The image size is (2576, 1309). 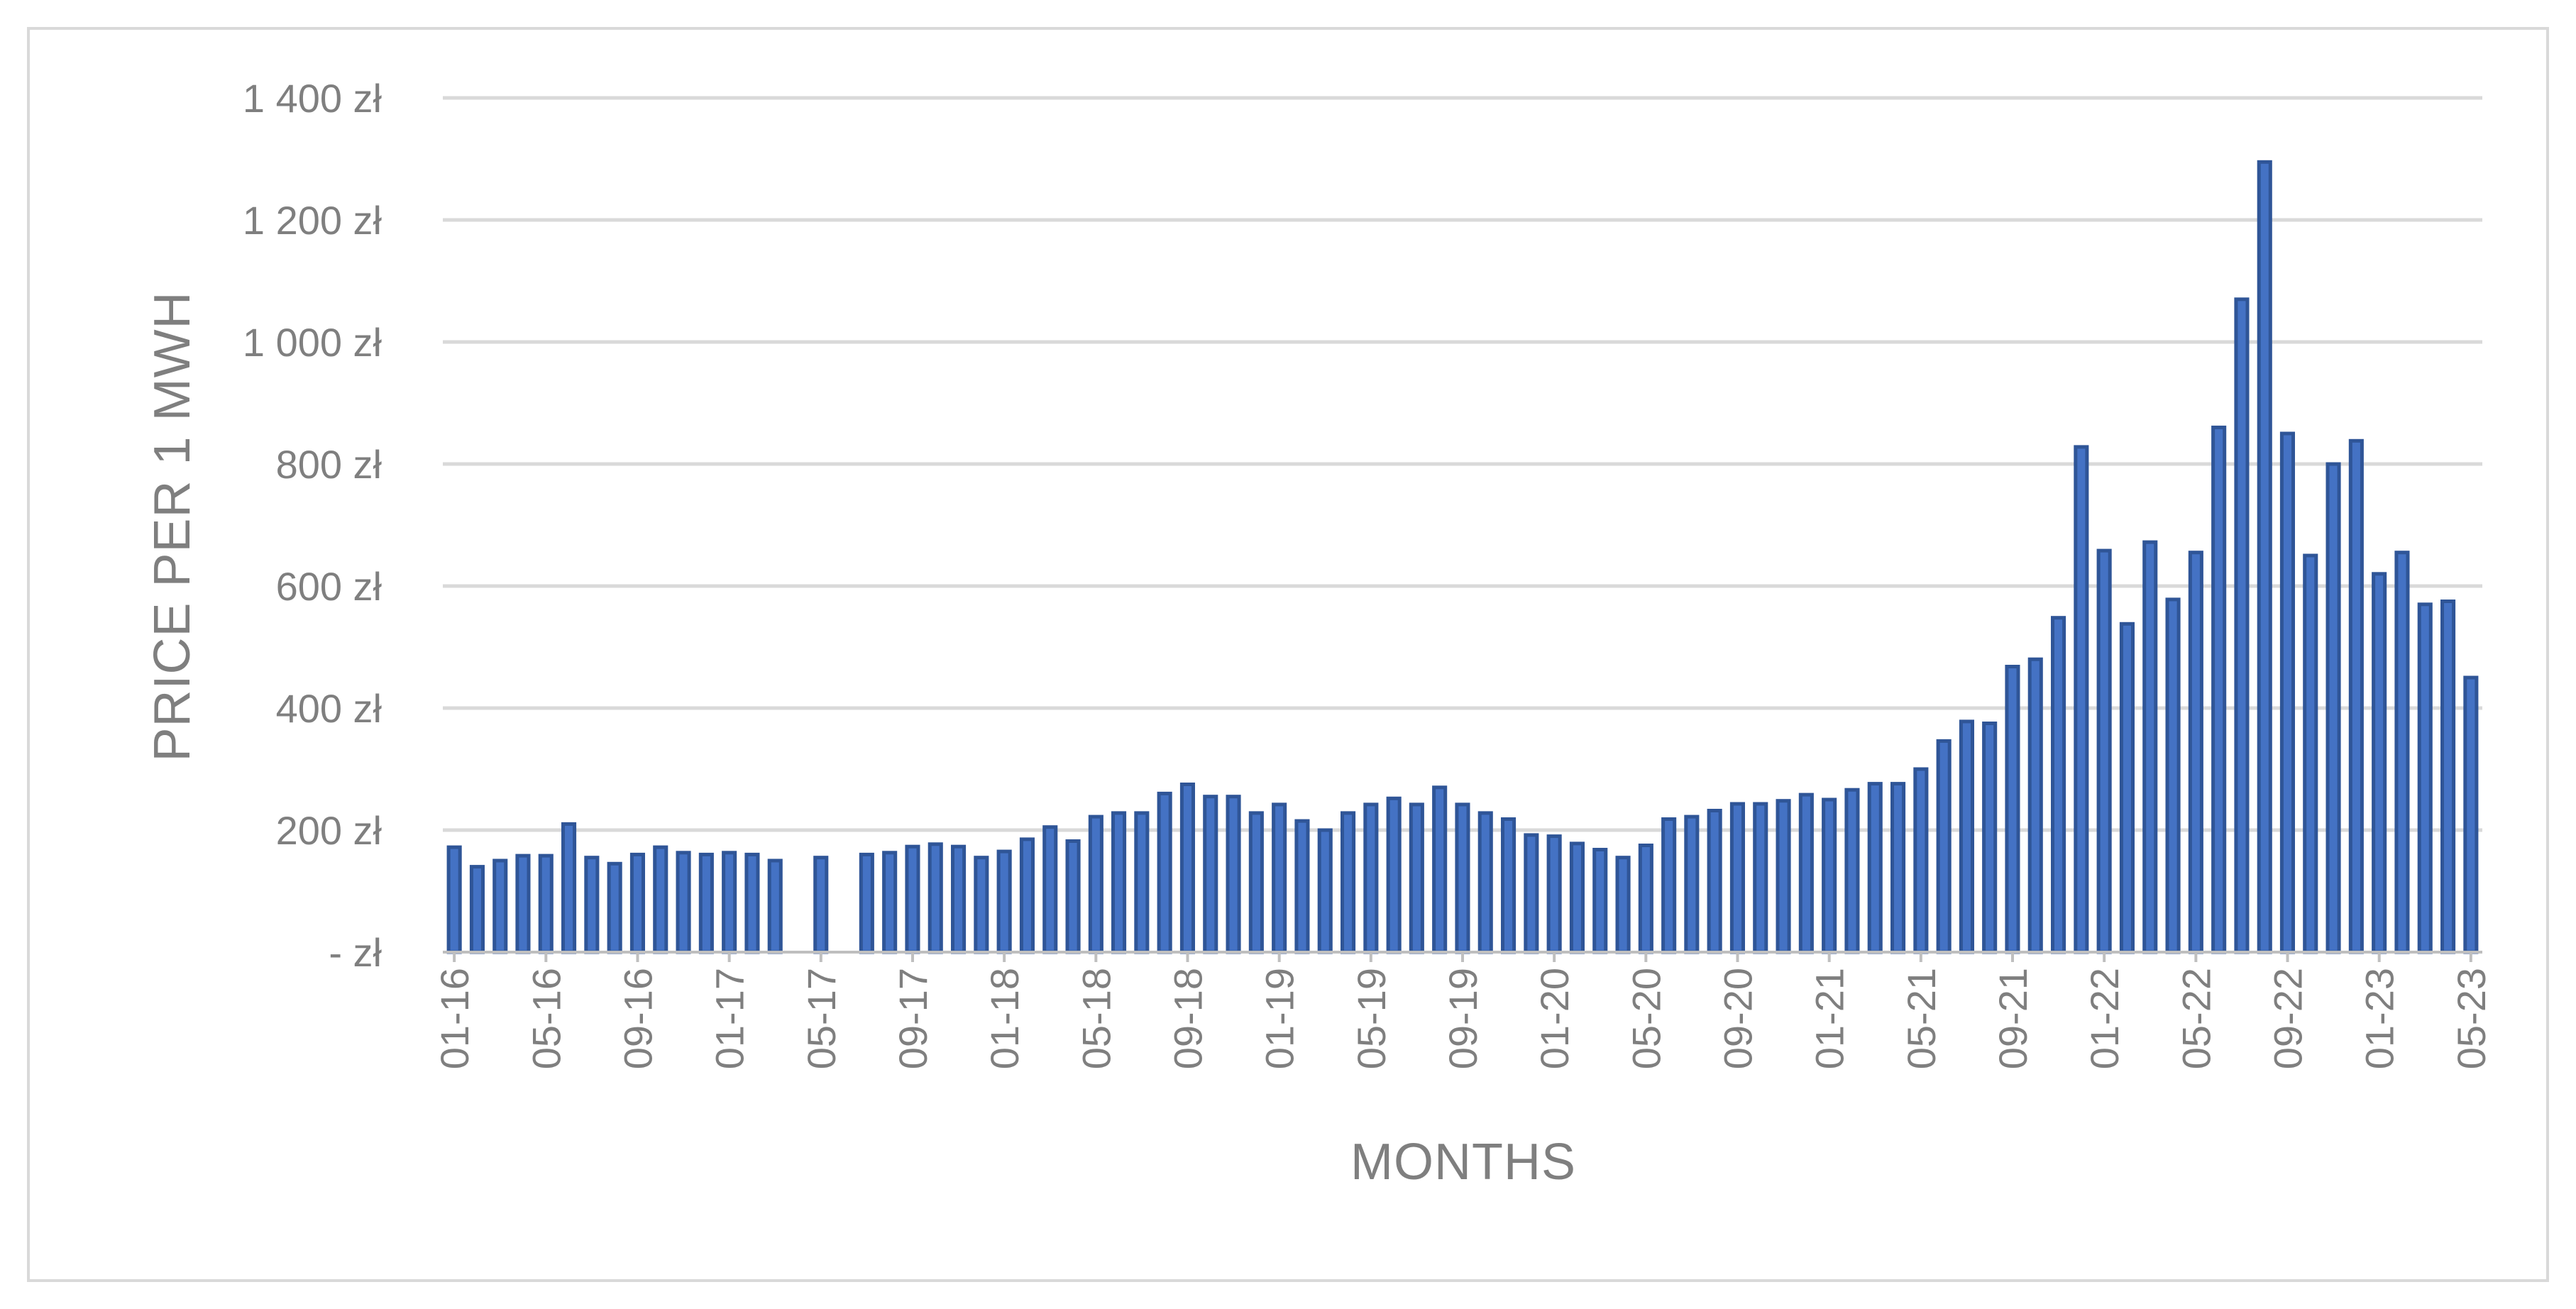 I want to click on x-tick-label: 01-21, so click(x=1829, y=1018).